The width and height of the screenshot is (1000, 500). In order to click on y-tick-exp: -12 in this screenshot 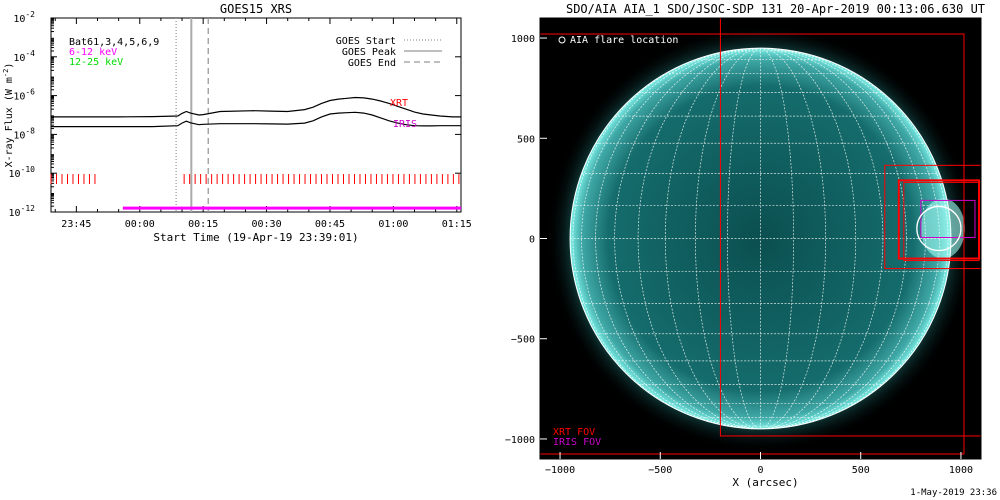, I will do `click(28, 208)`.